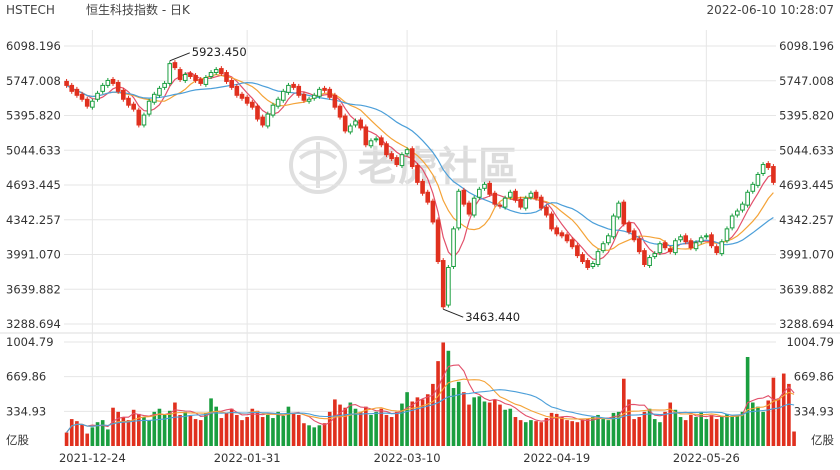  I want to click on volume-tick-label: 669.86, so click(814, 377).